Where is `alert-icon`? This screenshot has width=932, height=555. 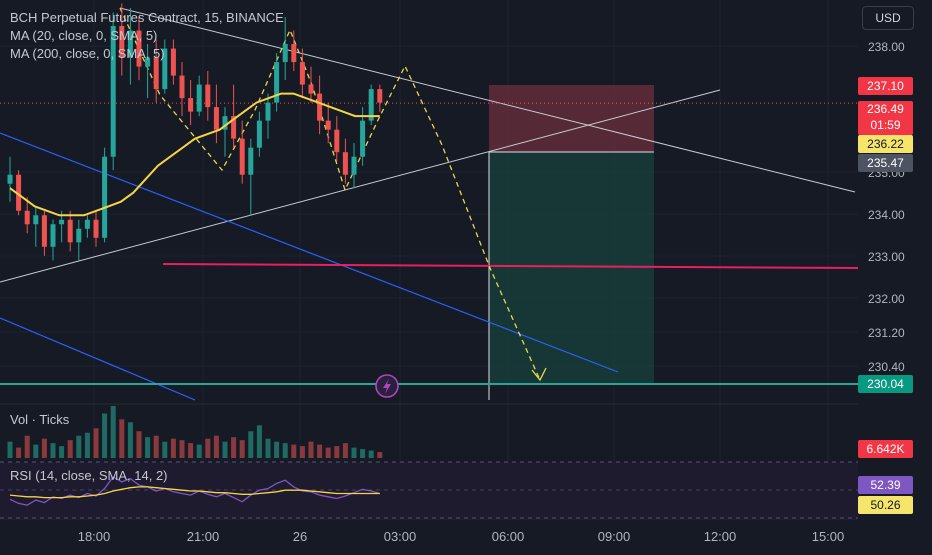 alert-icon is located at coordinates (387, 386).